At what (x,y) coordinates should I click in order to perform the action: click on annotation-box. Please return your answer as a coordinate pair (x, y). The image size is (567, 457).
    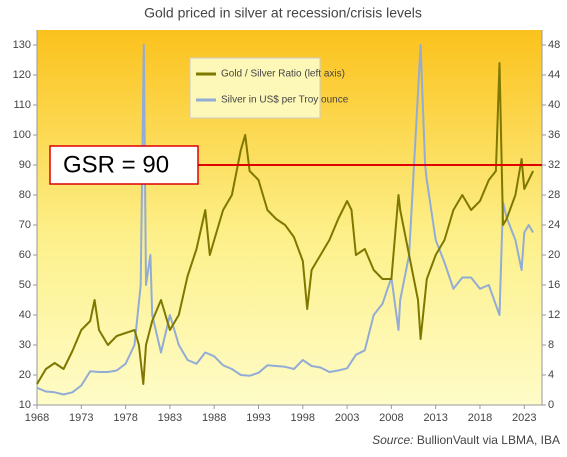
    Looking at the image, I should click on (124, 165).